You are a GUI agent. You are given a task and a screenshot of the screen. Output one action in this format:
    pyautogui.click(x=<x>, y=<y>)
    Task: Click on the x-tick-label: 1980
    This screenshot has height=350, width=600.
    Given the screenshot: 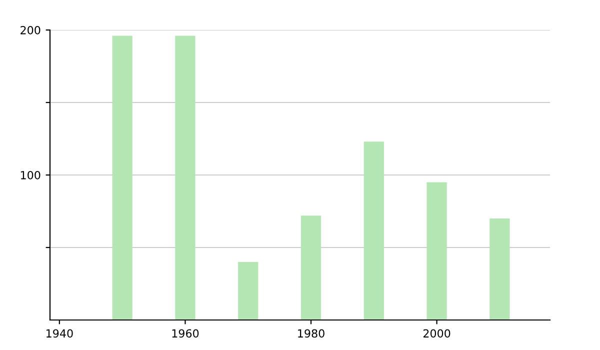 What is the action you would take?
    pyautogui.click(x=311, y=333)
    